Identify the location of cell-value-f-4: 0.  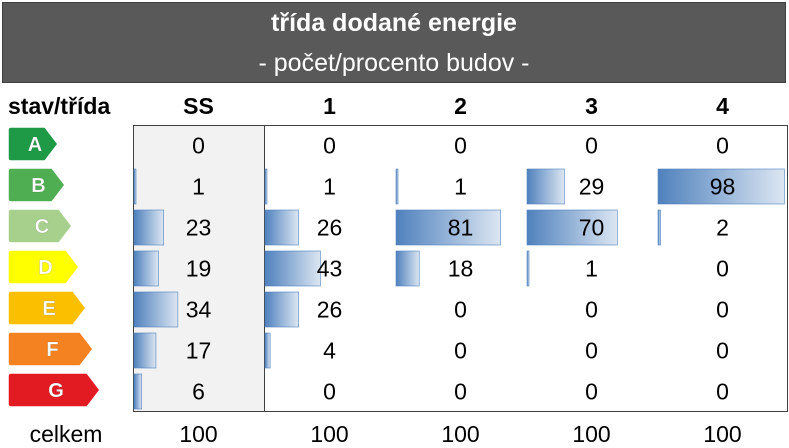
(722, 351).